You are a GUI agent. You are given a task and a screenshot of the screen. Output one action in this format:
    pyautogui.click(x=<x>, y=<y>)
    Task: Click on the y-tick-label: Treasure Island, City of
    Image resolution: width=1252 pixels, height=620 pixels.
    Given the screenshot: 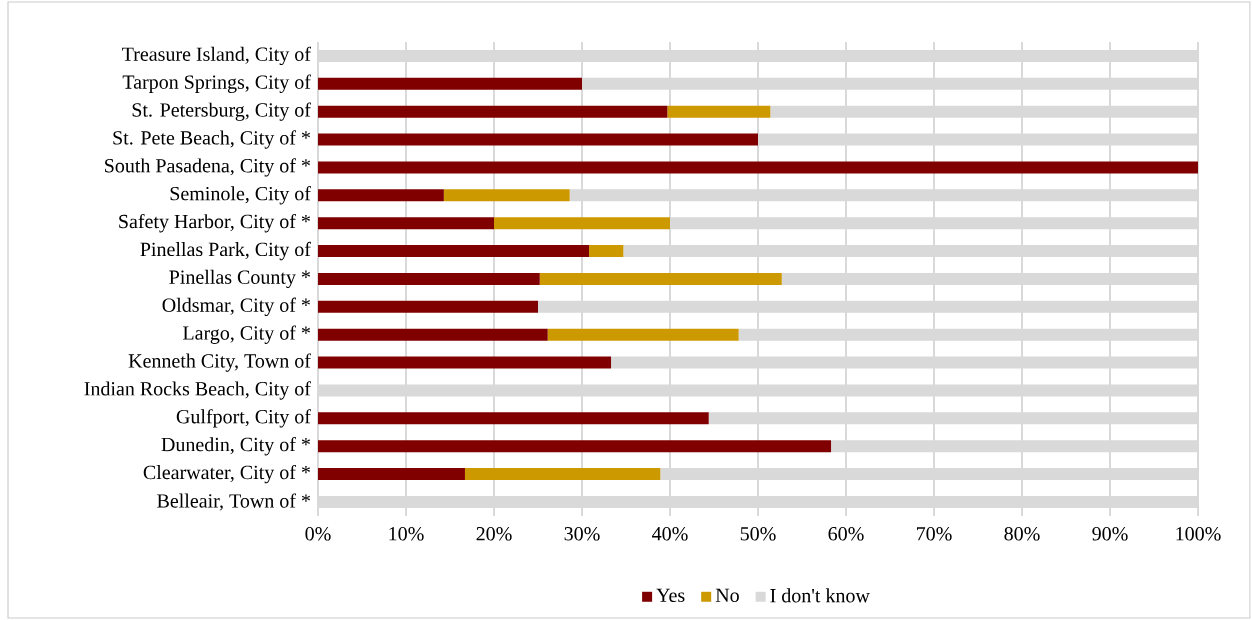 What is the action you would take?
    pyautogui.click(x=216, y=56)
    